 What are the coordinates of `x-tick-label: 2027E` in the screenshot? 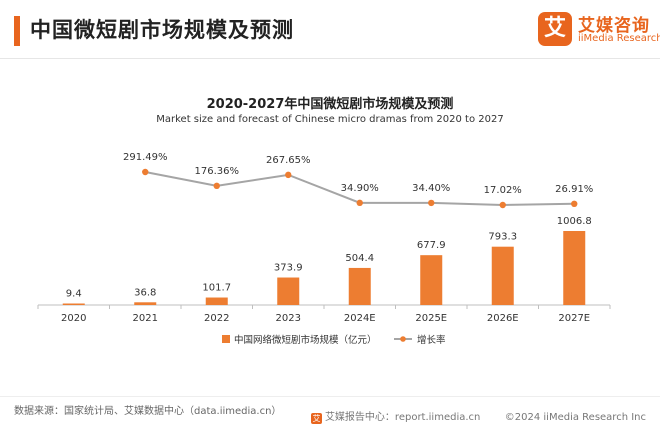 It's located at (574, 318).